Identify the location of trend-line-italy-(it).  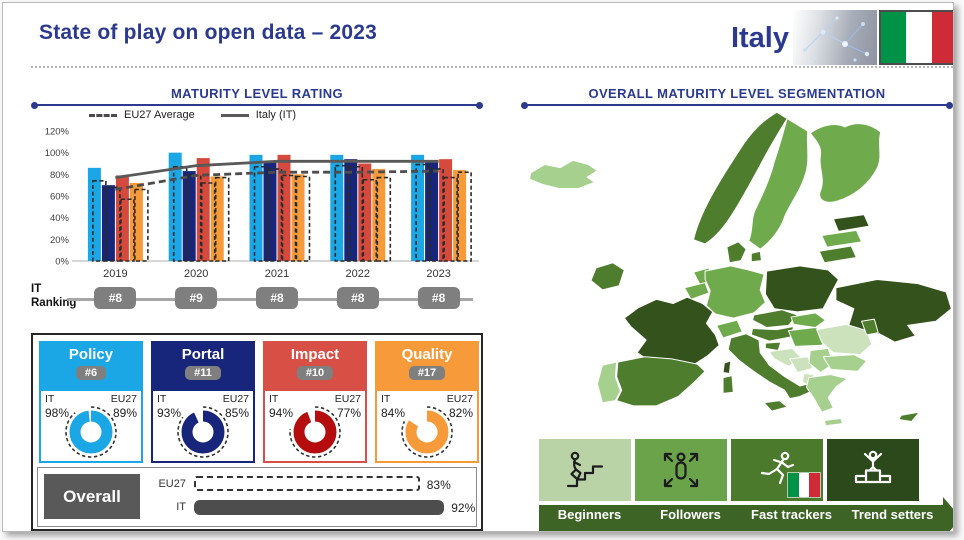
(277, 169).